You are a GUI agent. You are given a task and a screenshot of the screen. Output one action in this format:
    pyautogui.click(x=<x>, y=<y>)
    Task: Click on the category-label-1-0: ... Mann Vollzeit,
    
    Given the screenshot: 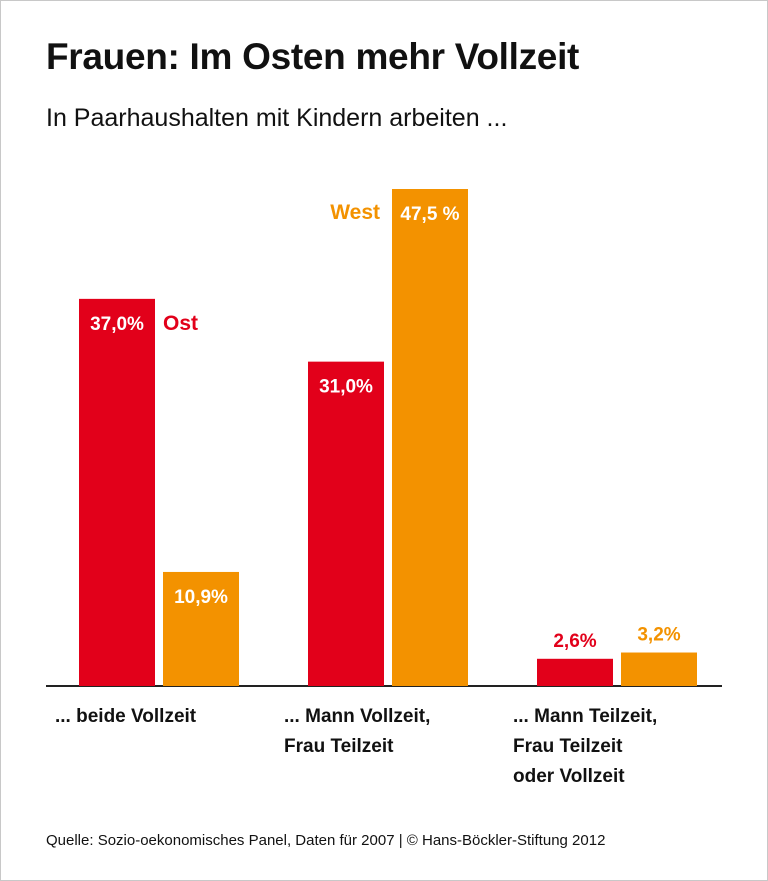 What is the action you would take?
    pyautogui.click(x=357, y=716)
    